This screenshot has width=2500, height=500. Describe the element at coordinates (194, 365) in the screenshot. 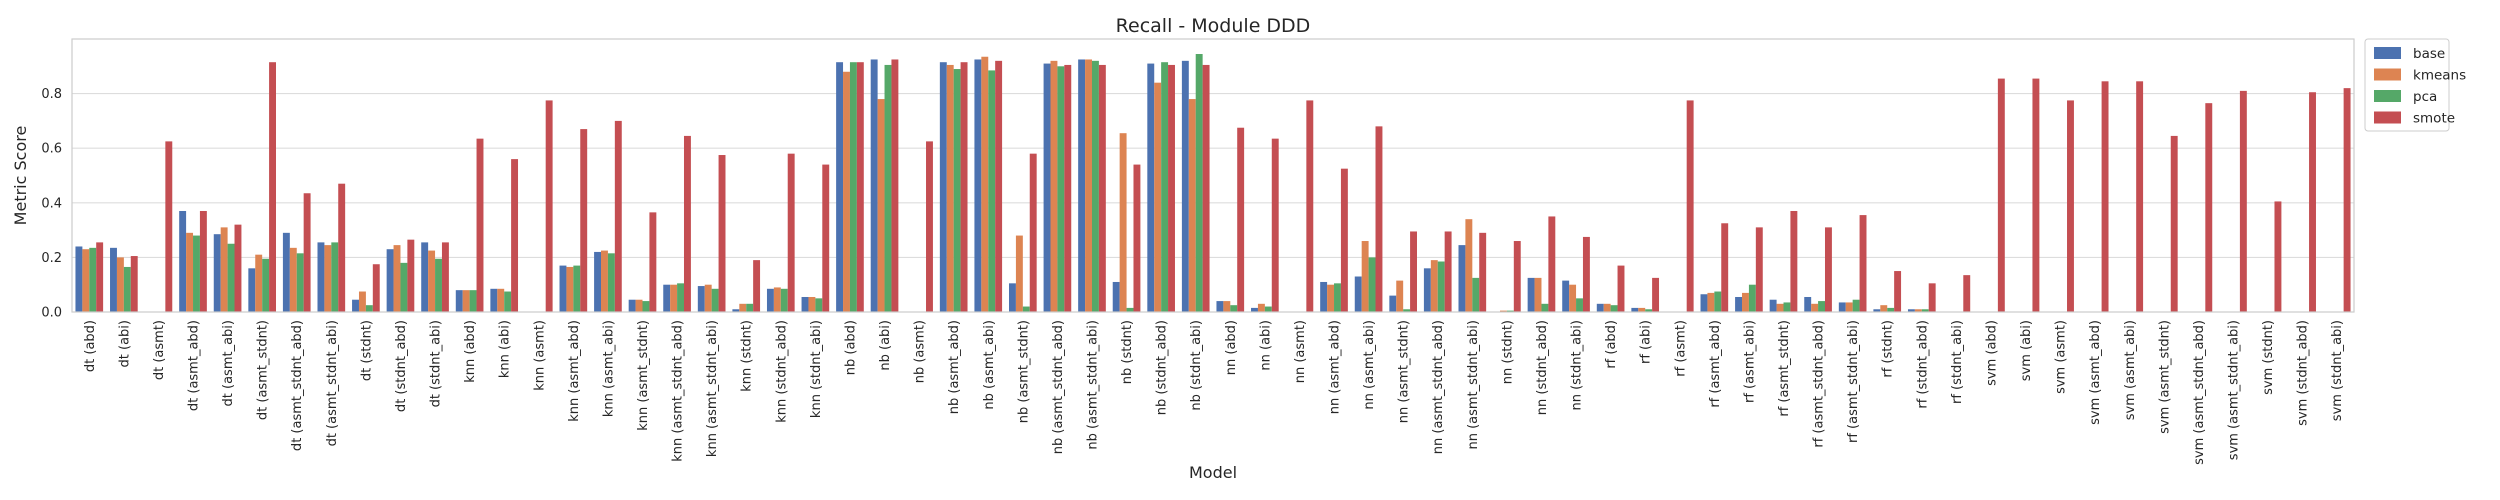

I see `x-tick-label: dt (asmt_abd)` at that location.